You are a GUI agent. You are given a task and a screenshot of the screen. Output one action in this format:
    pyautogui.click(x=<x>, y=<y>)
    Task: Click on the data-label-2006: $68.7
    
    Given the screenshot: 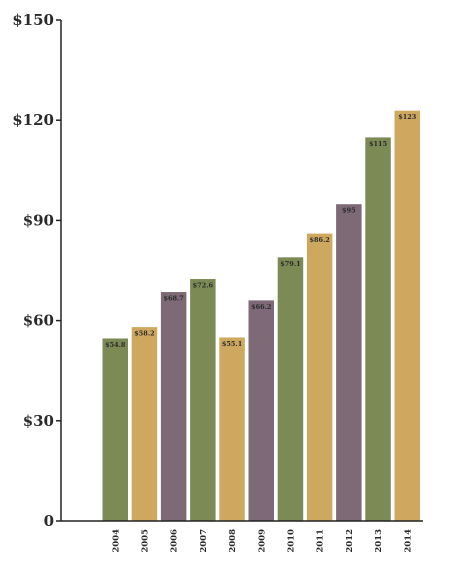 What is the action you would take?
    pyautogui.click(x=173, y=299)
    